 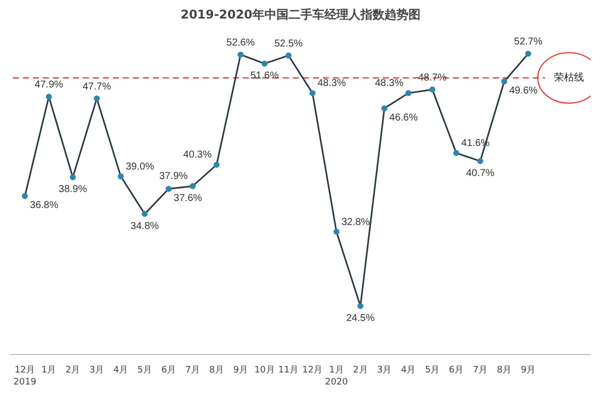 I want to click on data-label: 37.9%, so click(x=173, y=176).